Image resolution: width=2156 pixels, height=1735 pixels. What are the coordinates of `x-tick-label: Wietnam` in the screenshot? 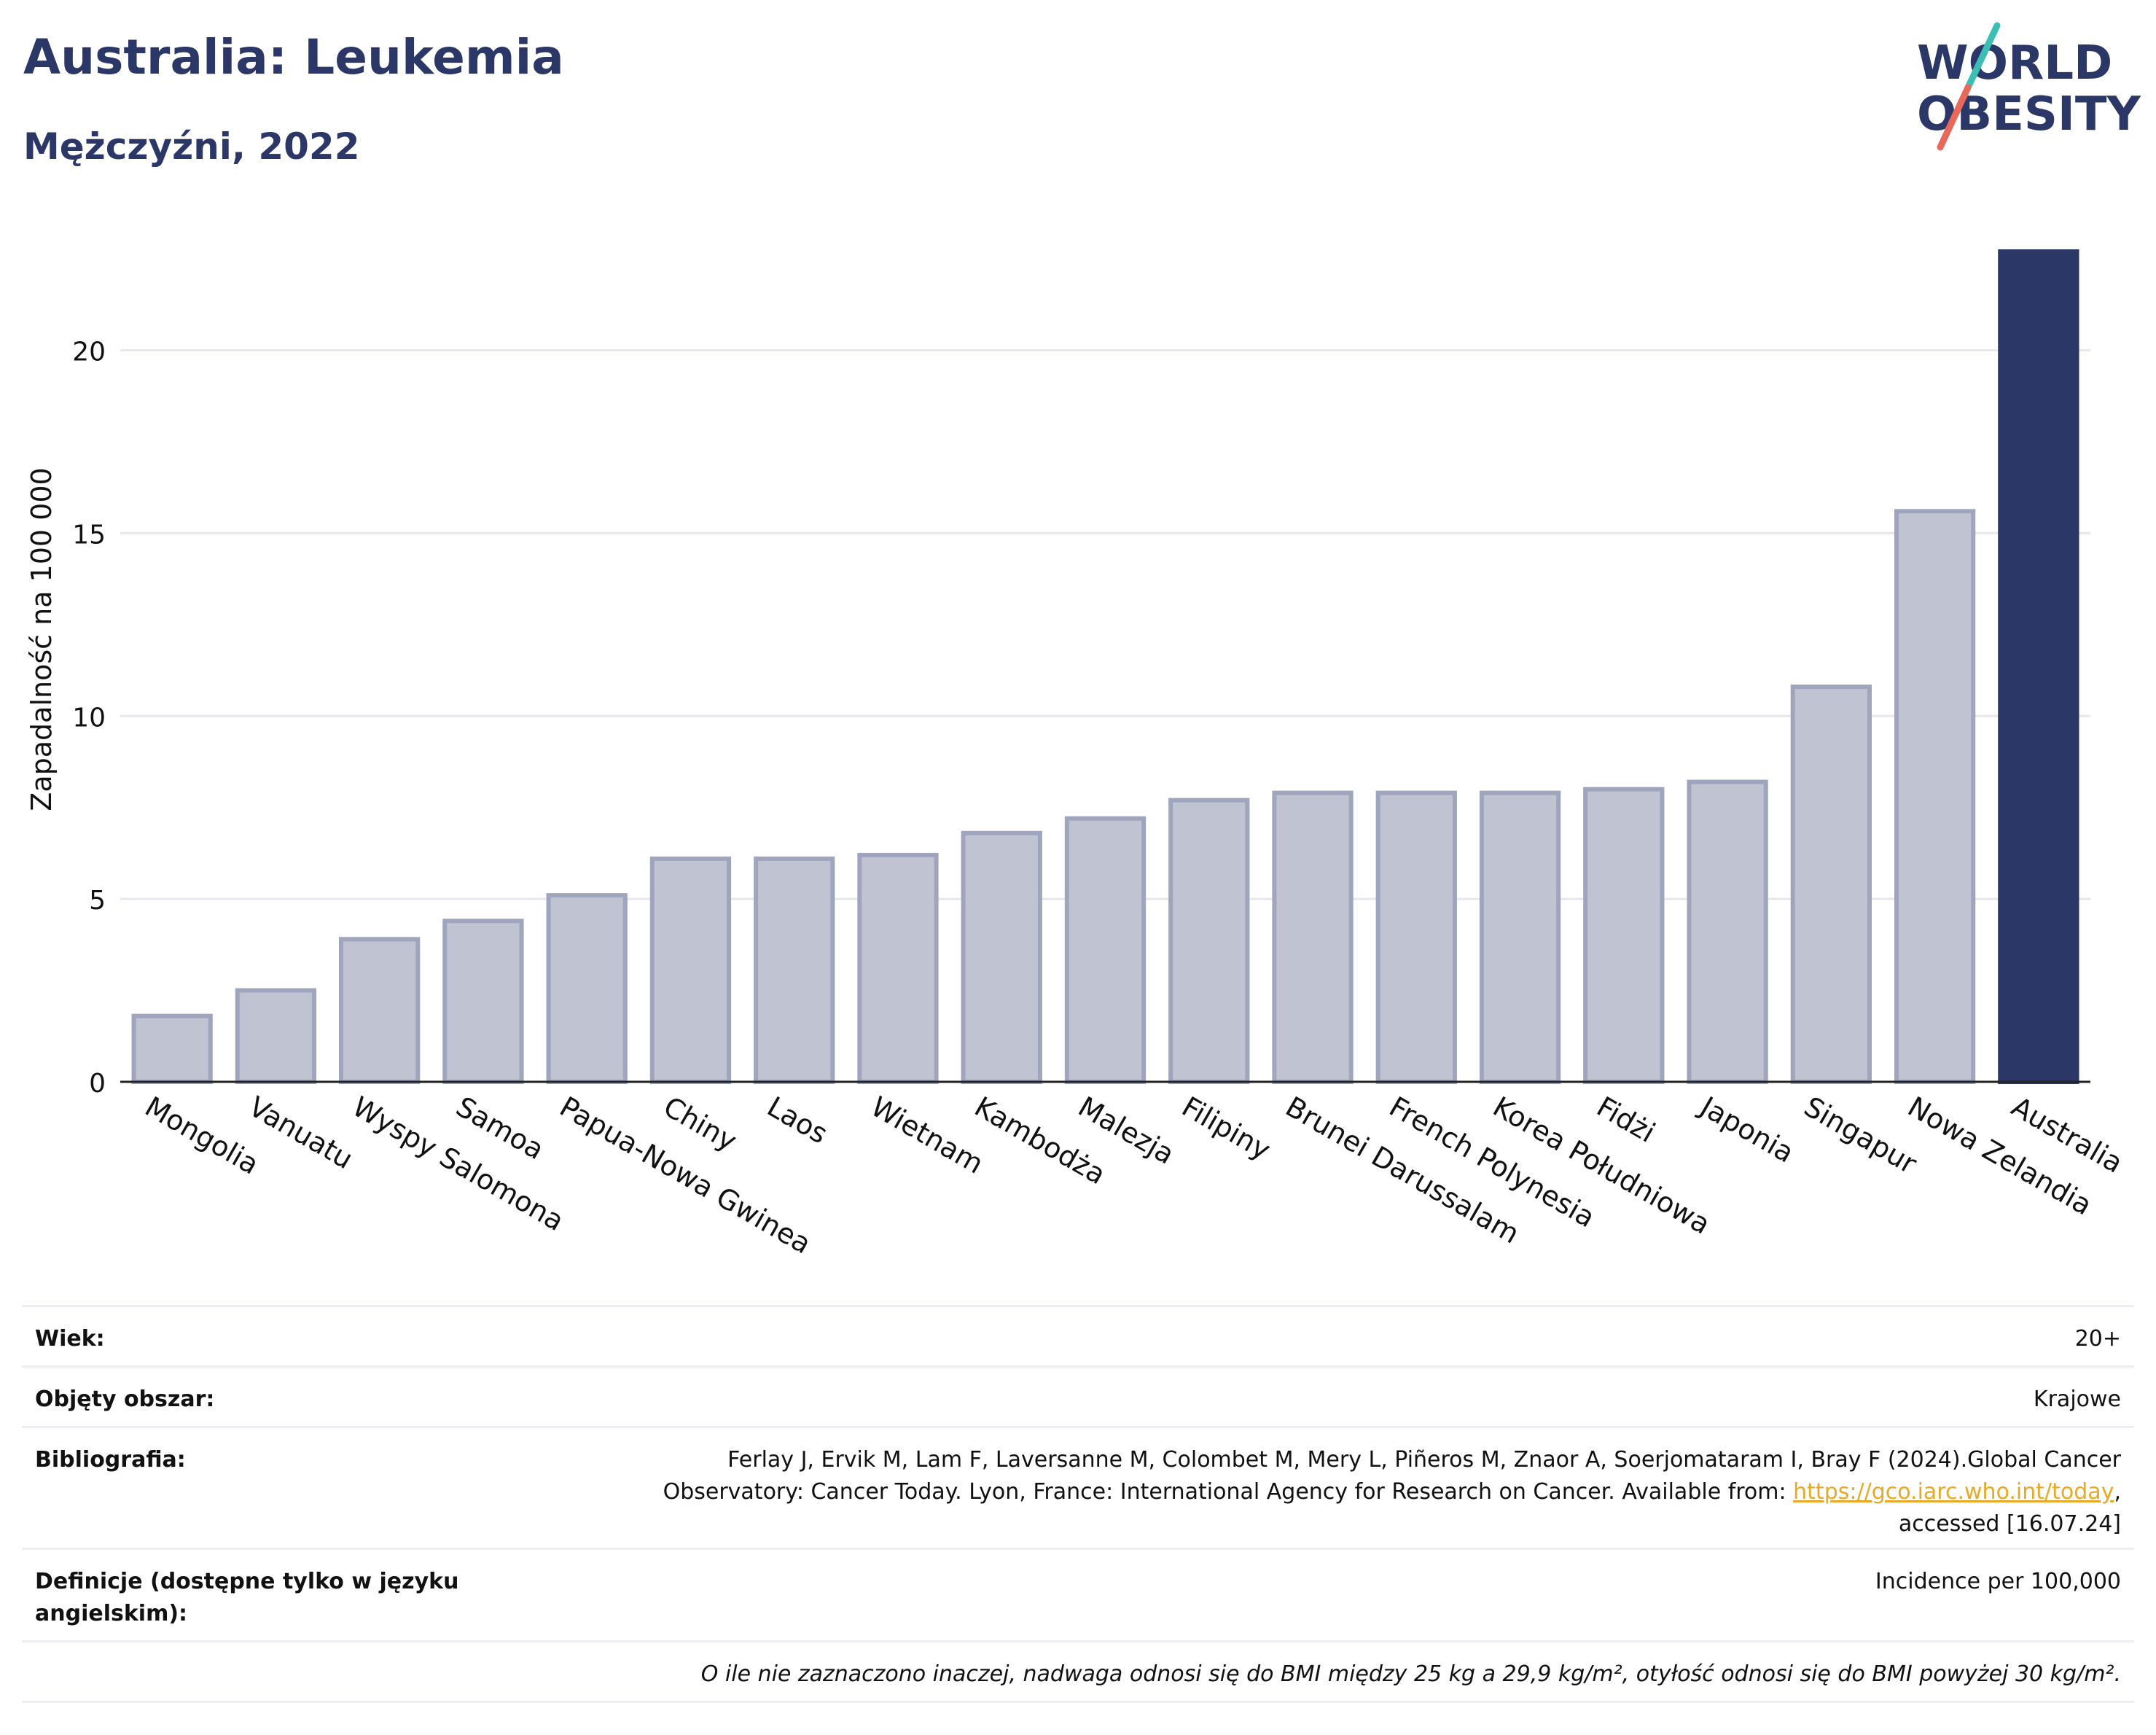 It's located at (926, 1135).